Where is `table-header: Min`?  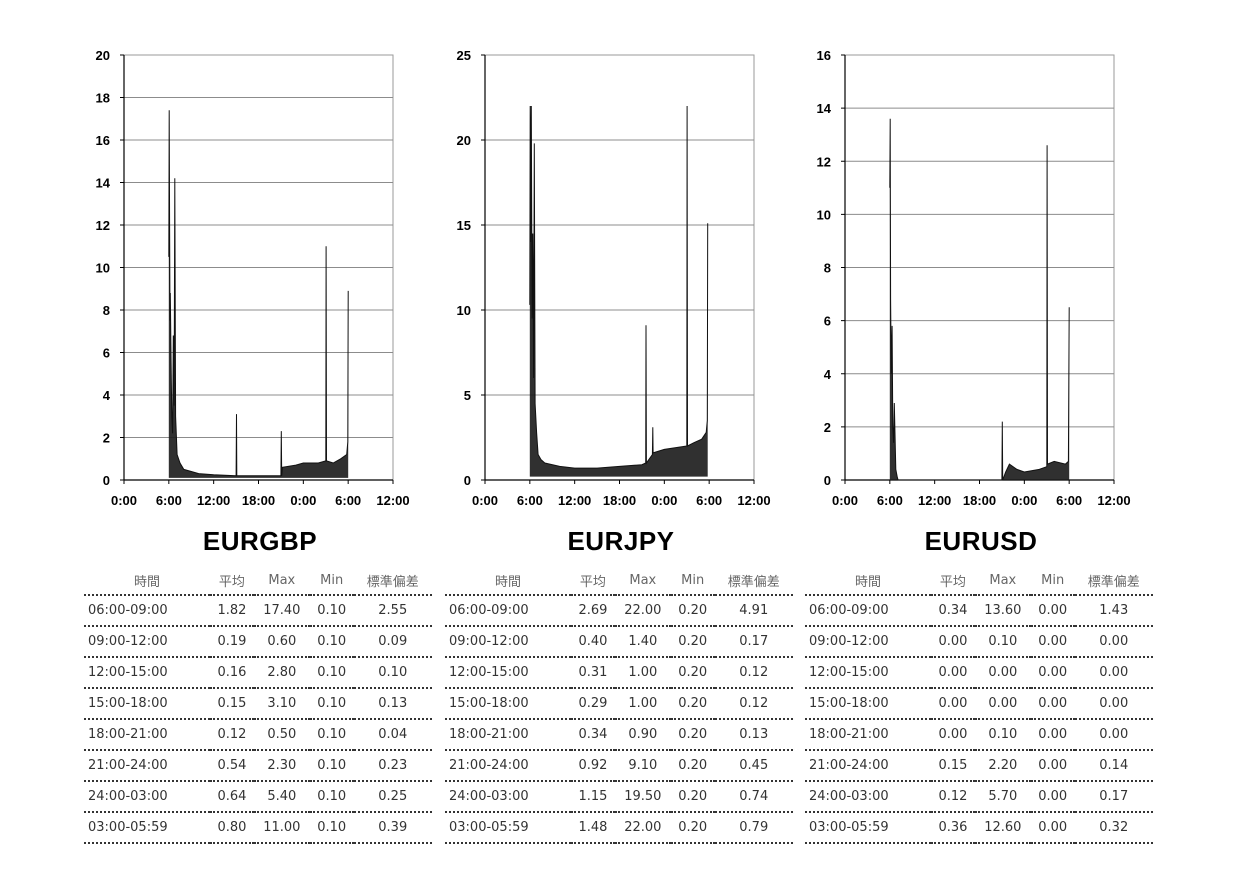
table-header: Min is located at coordinates (692, 581).